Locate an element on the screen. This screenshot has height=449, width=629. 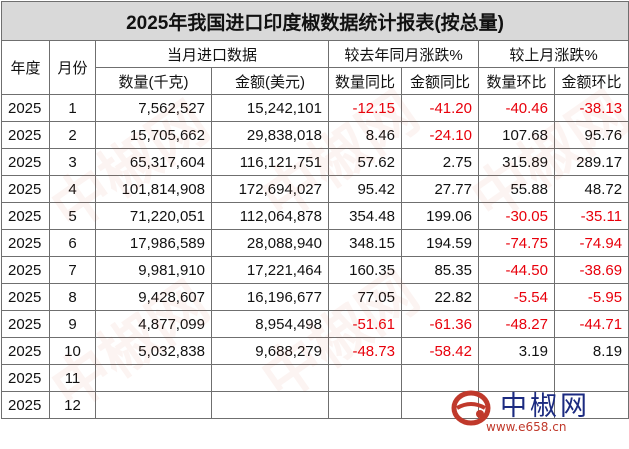
header-year: 年度 is located at coordinates (25, 67).